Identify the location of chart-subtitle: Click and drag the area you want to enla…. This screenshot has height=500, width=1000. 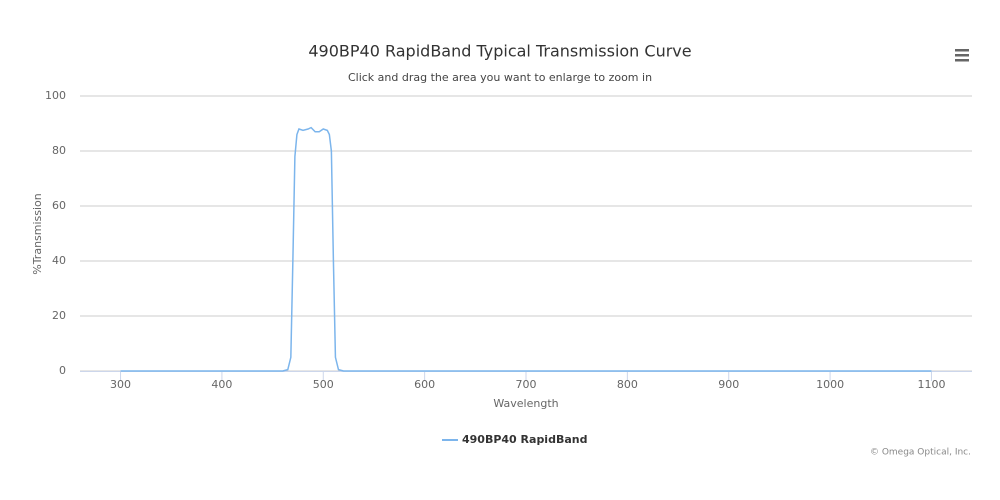
(500, 77).